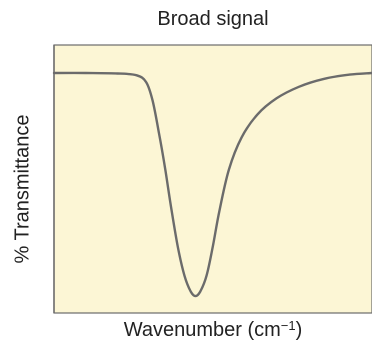 The image size is (372, 354). I want to click on x-axis-label: Wavenumber (cm−1), so click(213, 330).